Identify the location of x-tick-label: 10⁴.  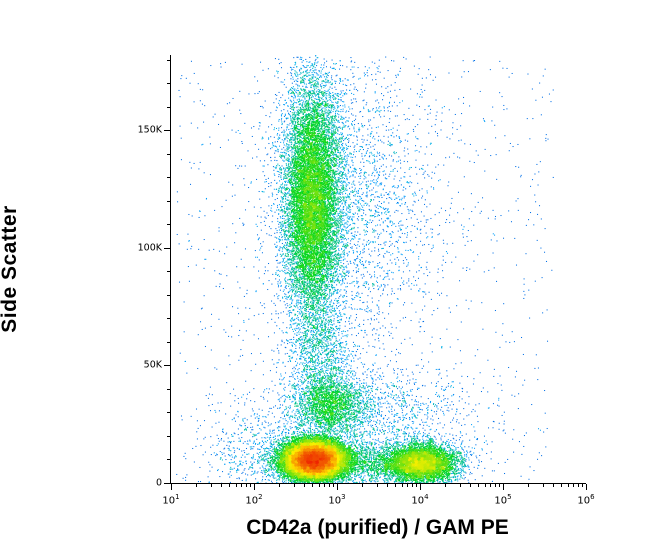
(420, 499).